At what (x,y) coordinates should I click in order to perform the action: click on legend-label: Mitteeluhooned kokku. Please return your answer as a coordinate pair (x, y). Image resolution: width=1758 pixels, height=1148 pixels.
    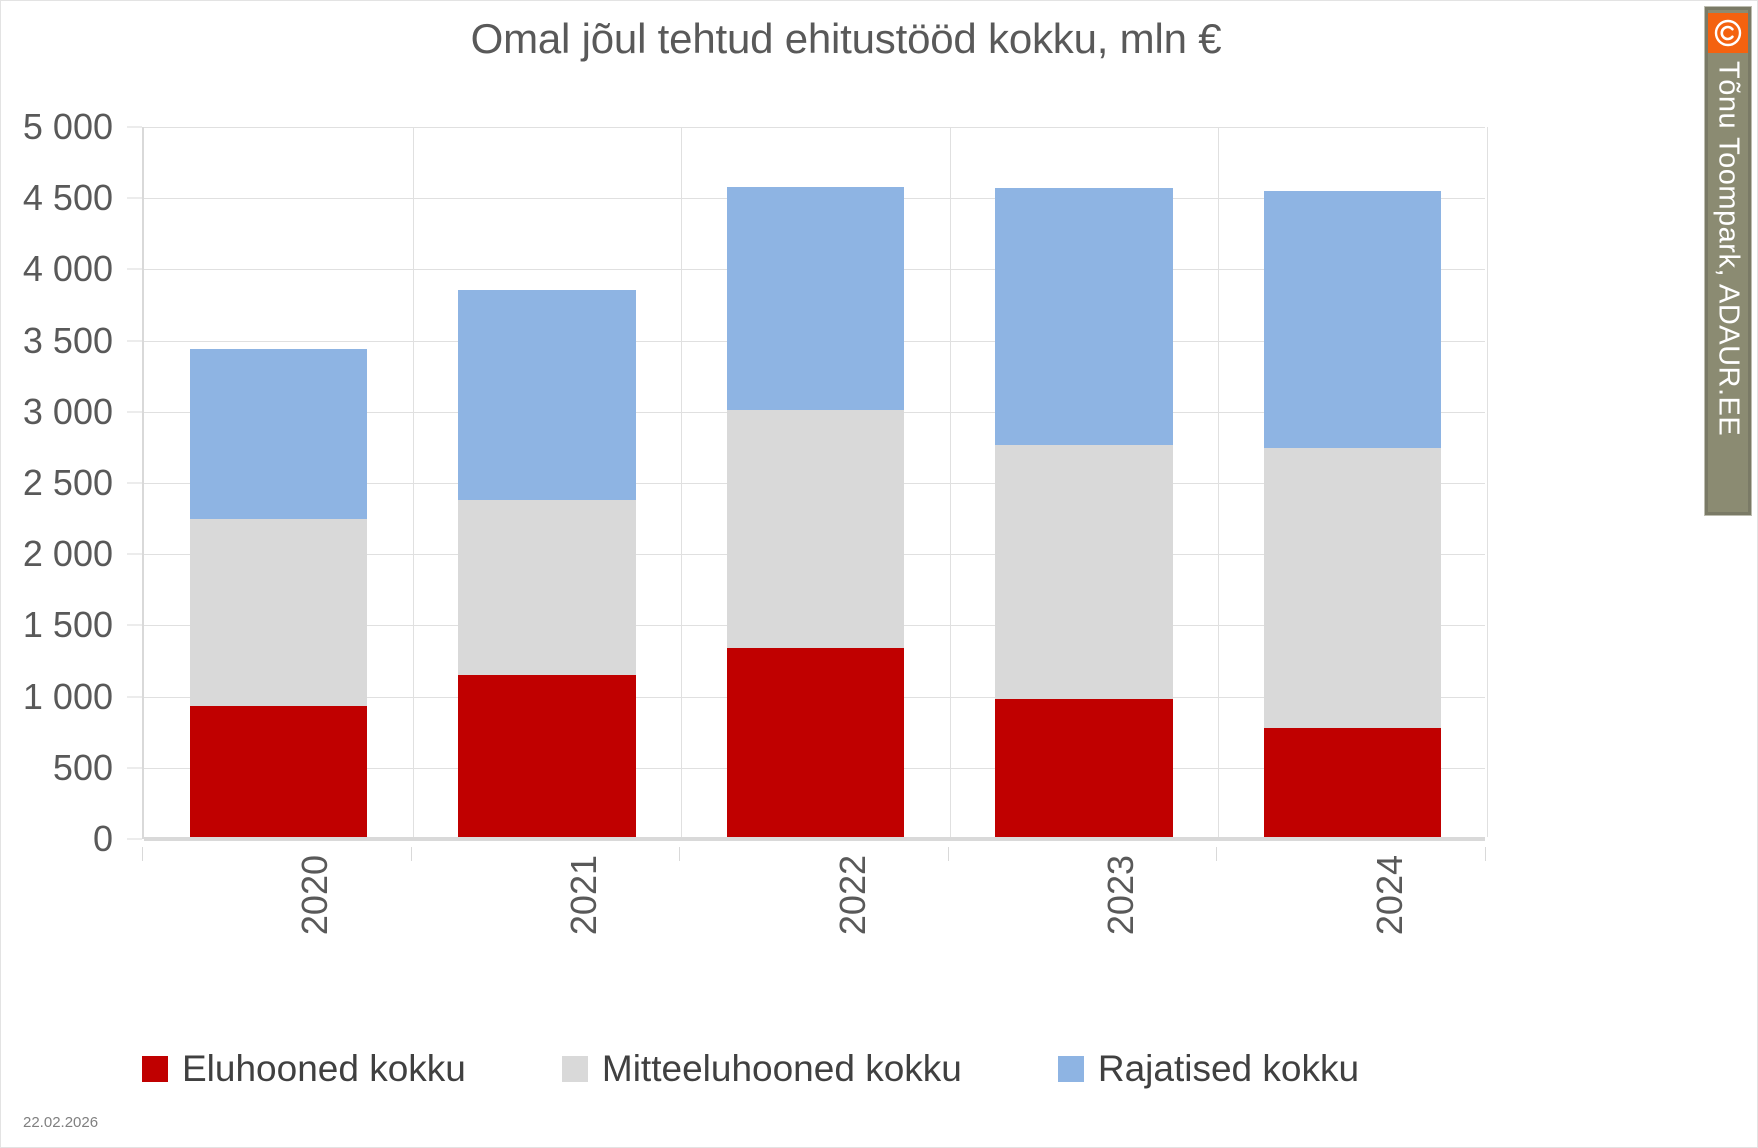
    Looking at the image, I should click on (781, 1068).